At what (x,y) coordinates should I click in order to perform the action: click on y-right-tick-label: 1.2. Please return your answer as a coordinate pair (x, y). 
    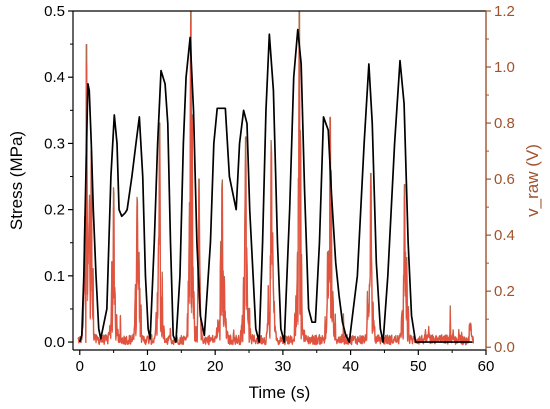
    Looking at the image, I should click on (504, 11).